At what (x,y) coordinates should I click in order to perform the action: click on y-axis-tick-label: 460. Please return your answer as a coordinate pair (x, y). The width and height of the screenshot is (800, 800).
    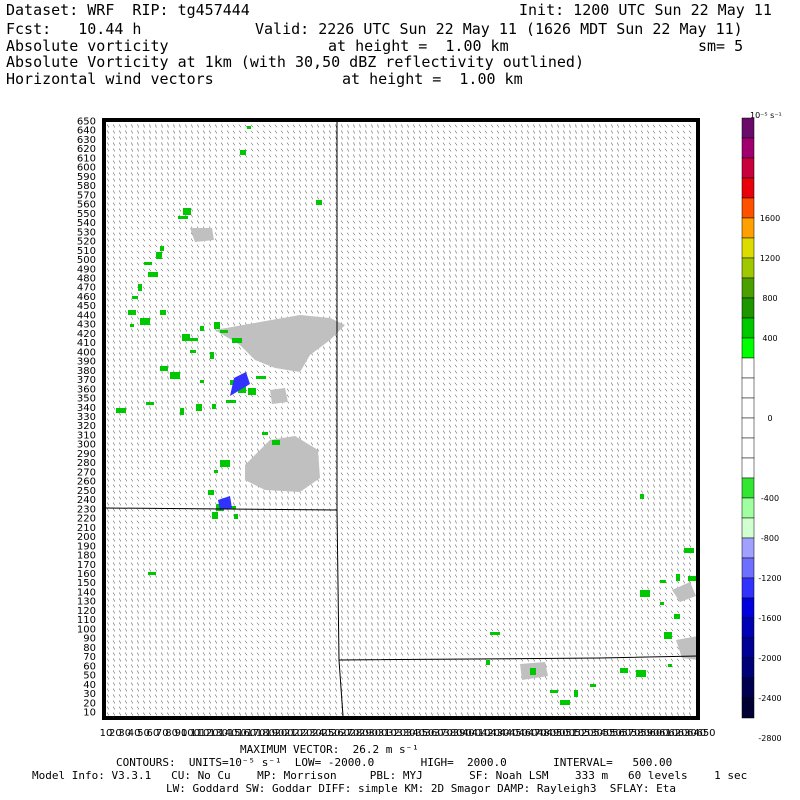
    Looking at the image, I should click on (86, 297).